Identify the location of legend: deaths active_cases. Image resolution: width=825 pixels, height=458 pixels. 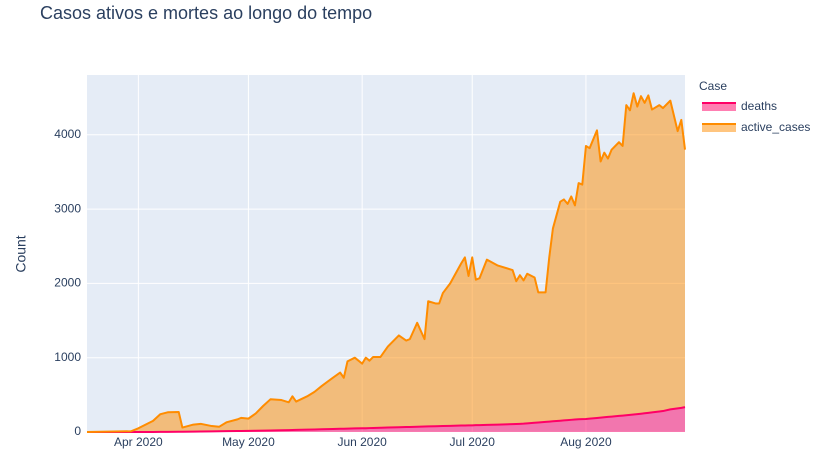
(756, 116).